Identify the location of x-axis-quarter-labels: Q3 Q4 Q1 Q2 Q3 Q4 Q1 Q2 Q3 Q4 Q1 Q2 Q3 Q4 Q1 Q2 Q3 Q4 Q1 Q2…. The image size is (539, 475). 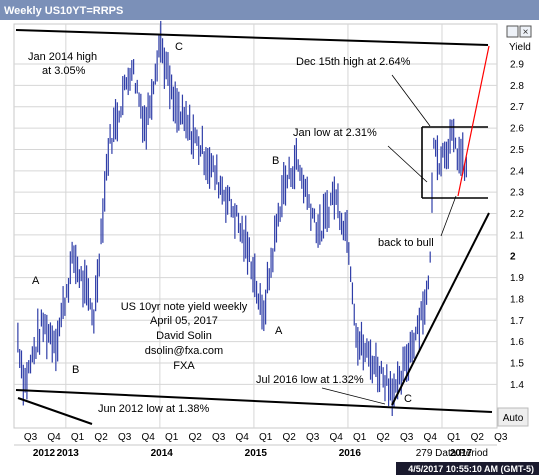
(266, 437).